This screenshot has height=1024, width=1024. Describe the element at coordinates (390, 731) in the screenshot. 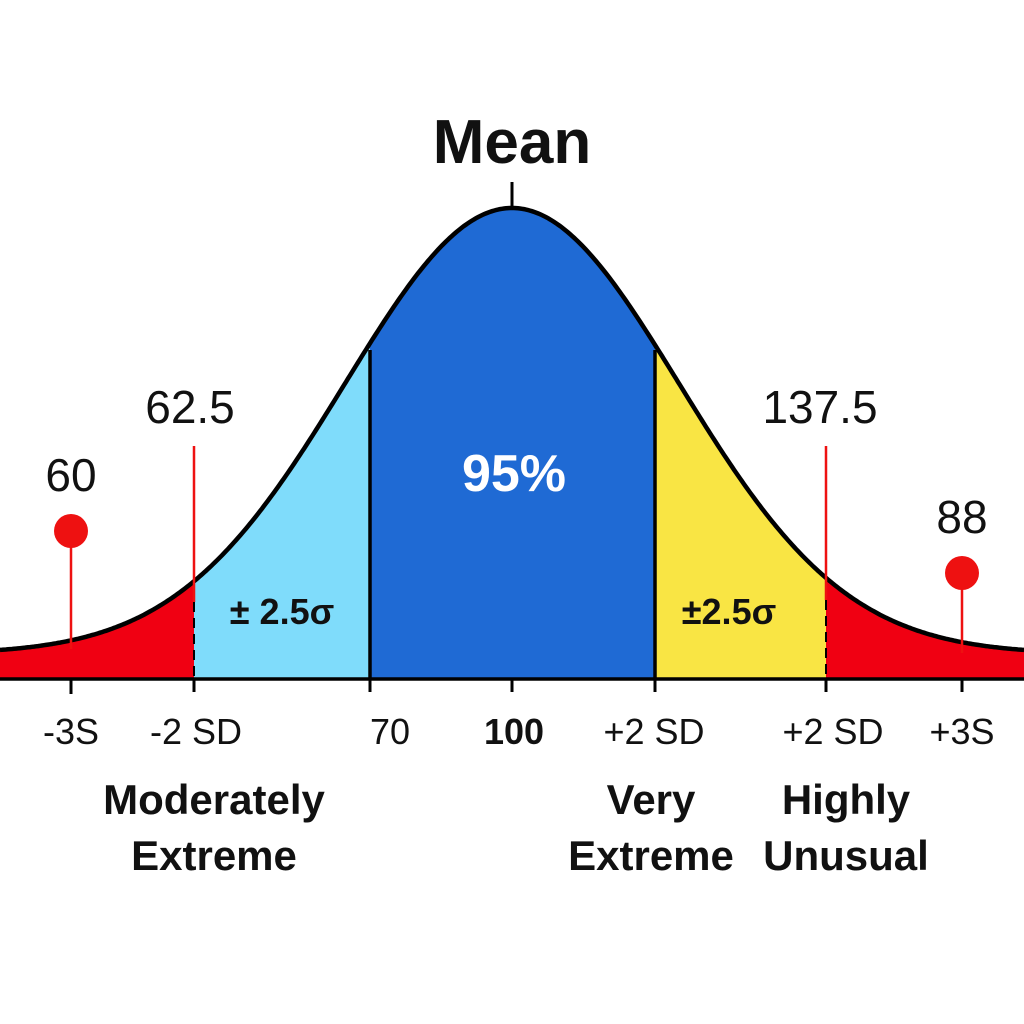

I see `tick-label-70: 70` at that location.